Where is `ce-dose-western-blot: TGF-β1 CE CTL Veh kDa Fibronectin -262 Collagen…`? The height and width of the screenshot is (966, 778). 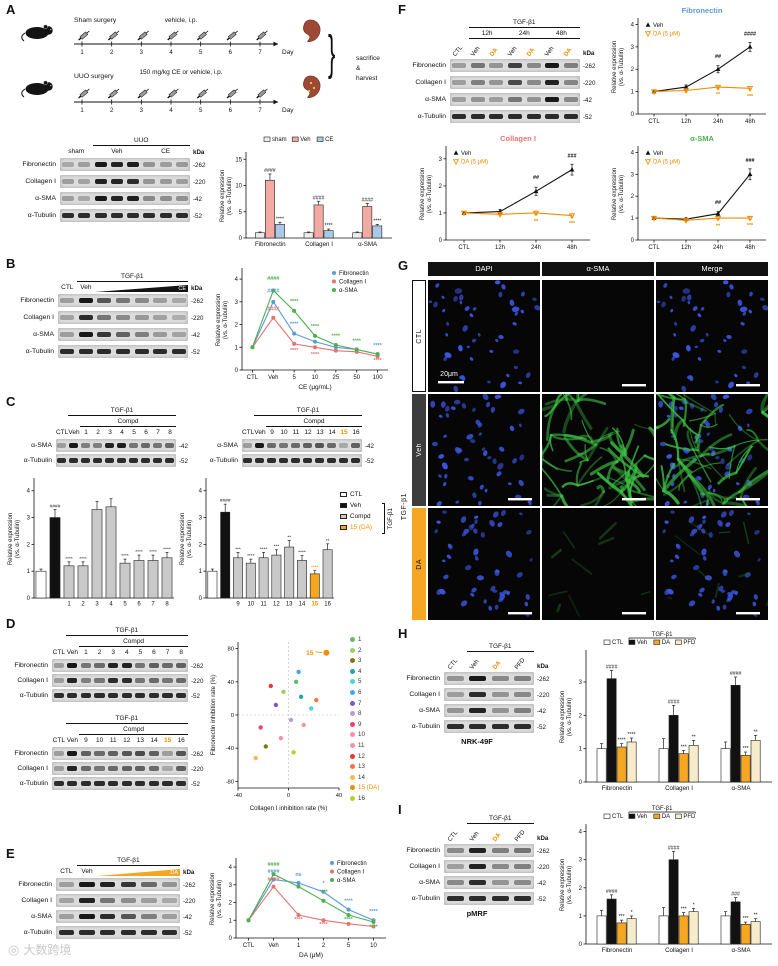 ce-dose-western-blot: TGF-β1 CE CTL Veh kDa Fibronectin -262 Collagen… is located at coordinates (109, 317).